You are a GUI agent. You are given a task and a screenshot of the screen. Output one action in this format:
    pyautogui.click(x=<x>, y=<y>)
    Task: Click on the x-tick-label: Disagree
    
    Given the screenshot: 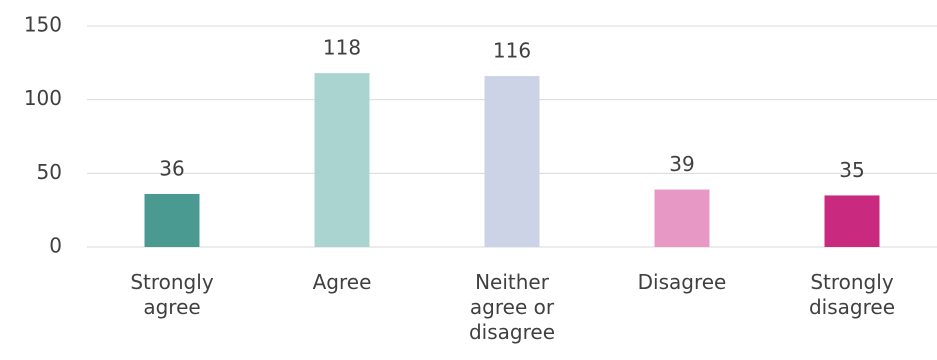 What is the action you would take?
    pyautogui.click(x=682, y=282)
    